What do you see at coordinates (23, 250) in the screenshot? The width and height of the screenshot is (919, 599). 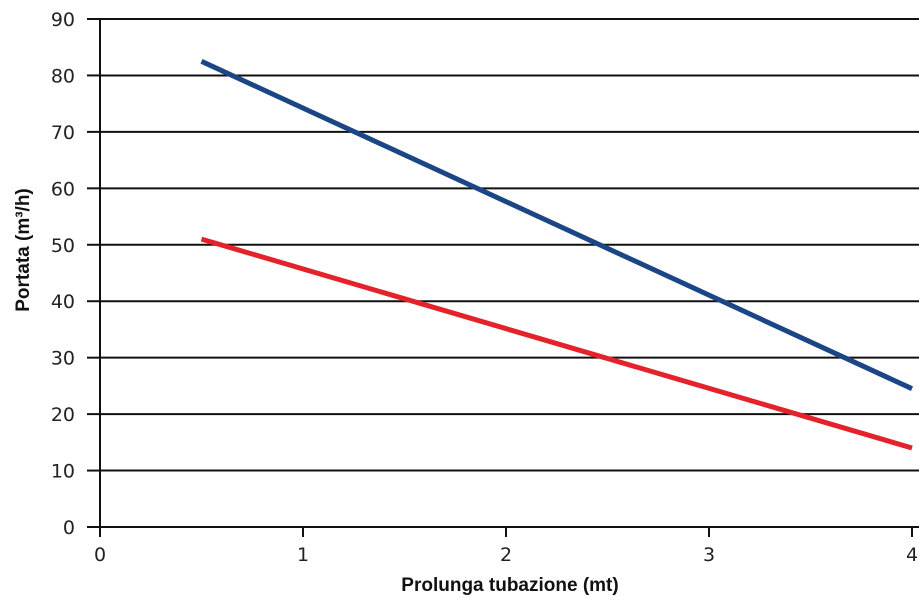 I see `y-axis-title: Portata (m³/h)` at bounding box center [23, 250].